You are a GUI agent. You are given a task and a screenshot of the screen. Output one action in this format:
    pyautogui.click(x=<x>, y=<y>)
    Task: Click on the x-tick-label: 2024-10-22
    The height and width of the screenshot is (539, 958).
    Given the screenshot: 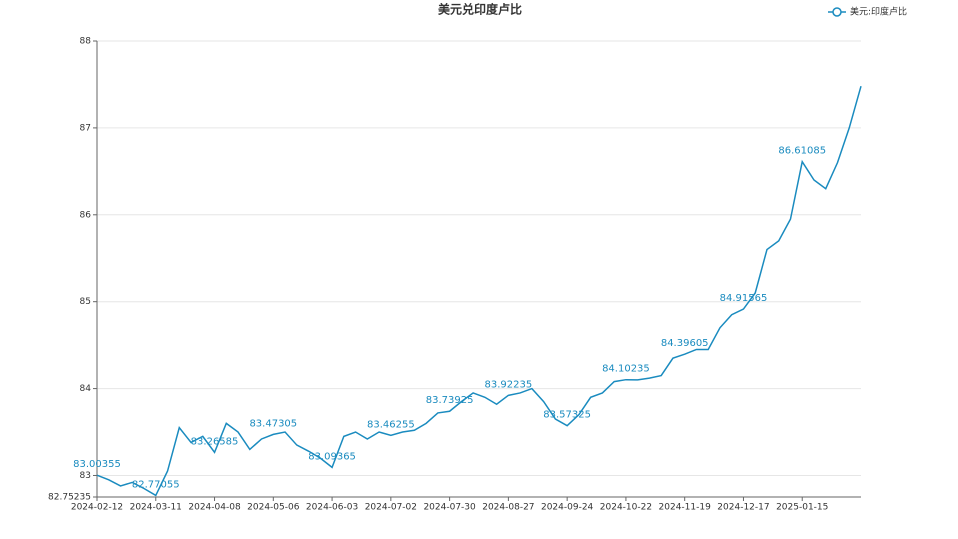 What is the action you would take?
    pyautogui.click(x=626, y=508)
    